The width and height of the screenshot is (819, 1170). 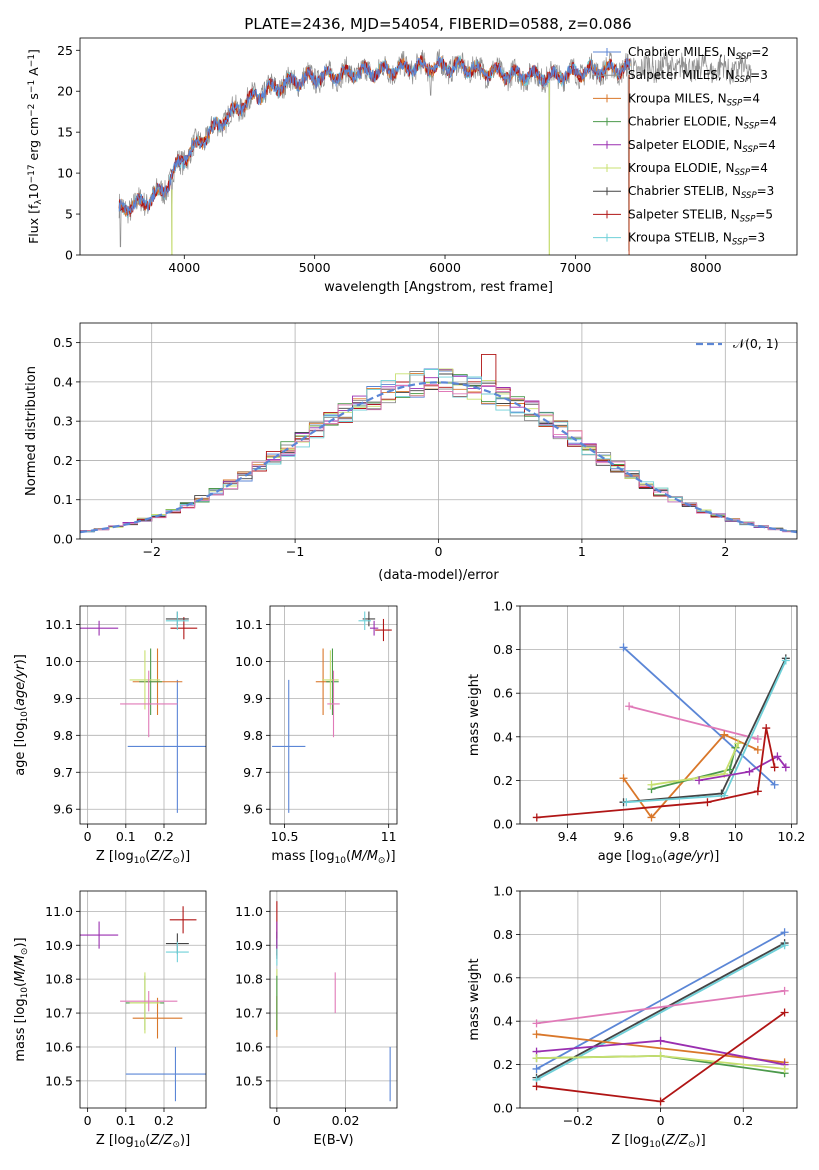 I want to click on weight_vs_age-frame, so click(x=658, y=715).